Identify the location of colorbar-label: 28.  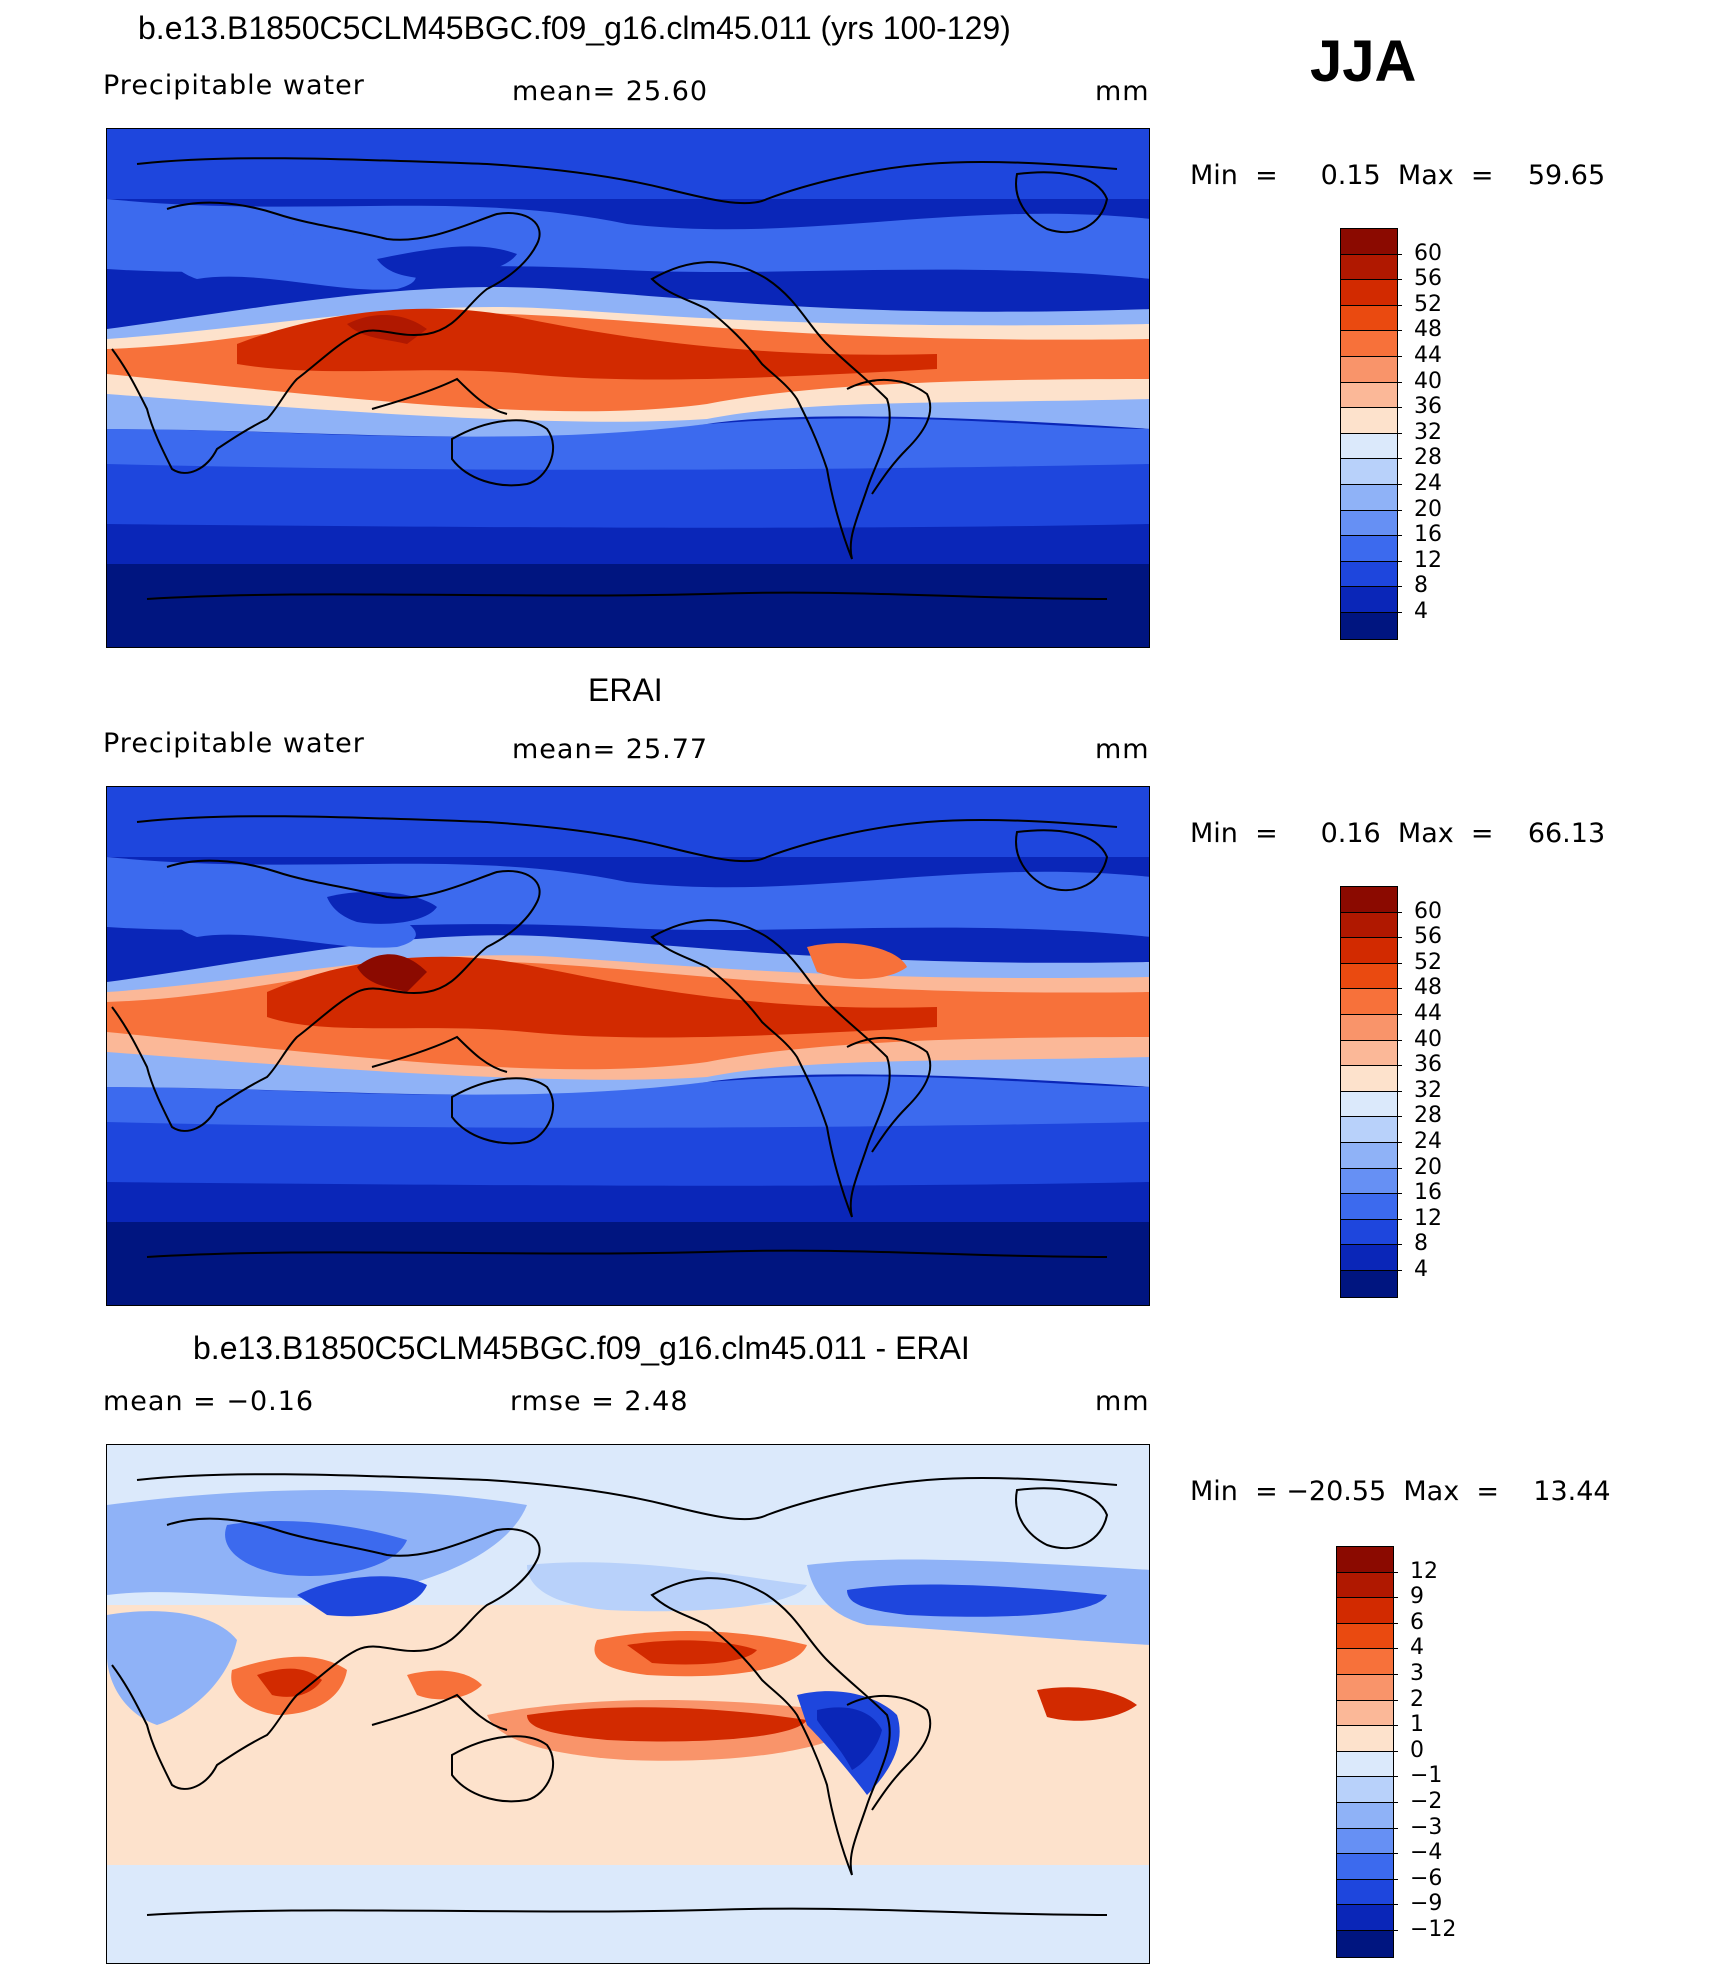
(1428, 458).